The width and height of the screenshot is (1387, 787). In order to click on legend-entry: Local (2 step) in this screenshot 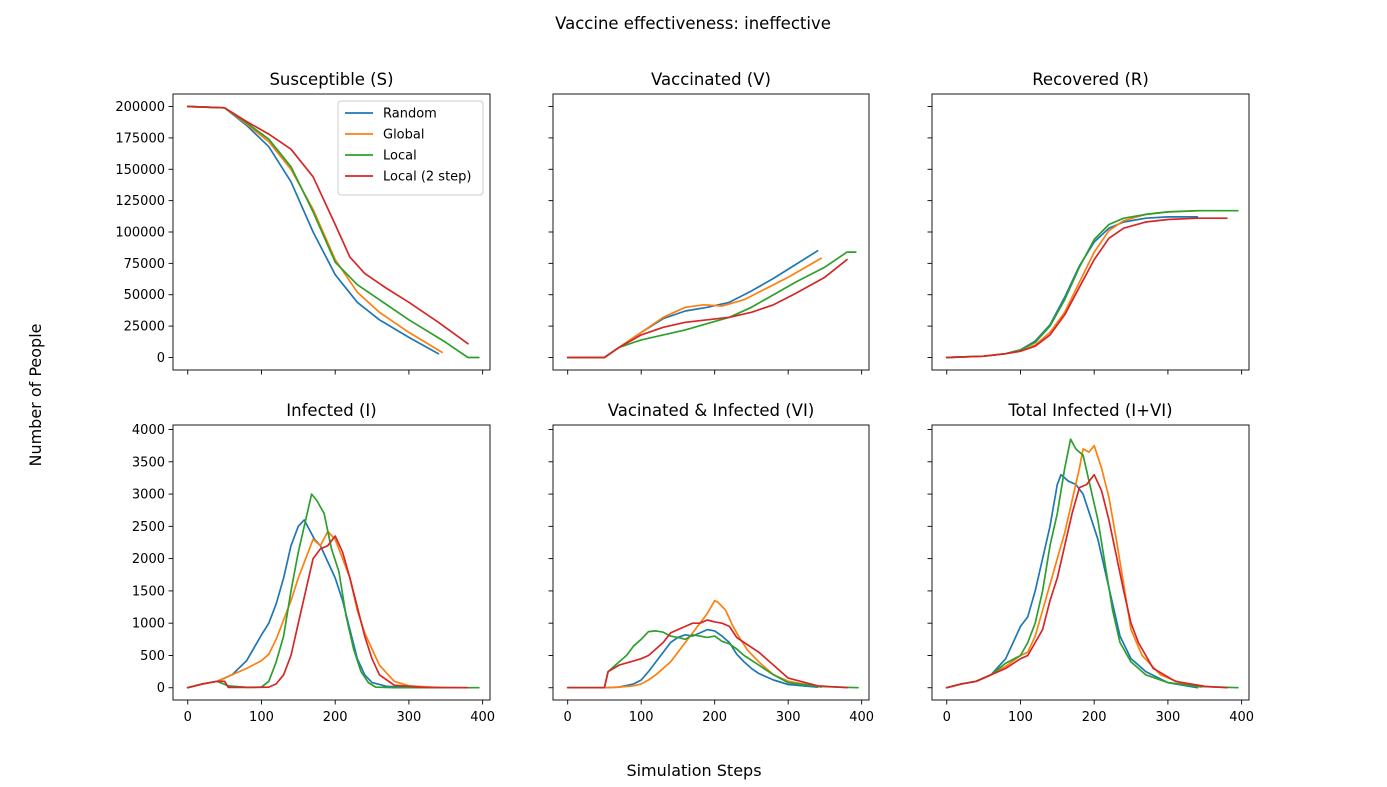, I will do `click(408, 177)`.